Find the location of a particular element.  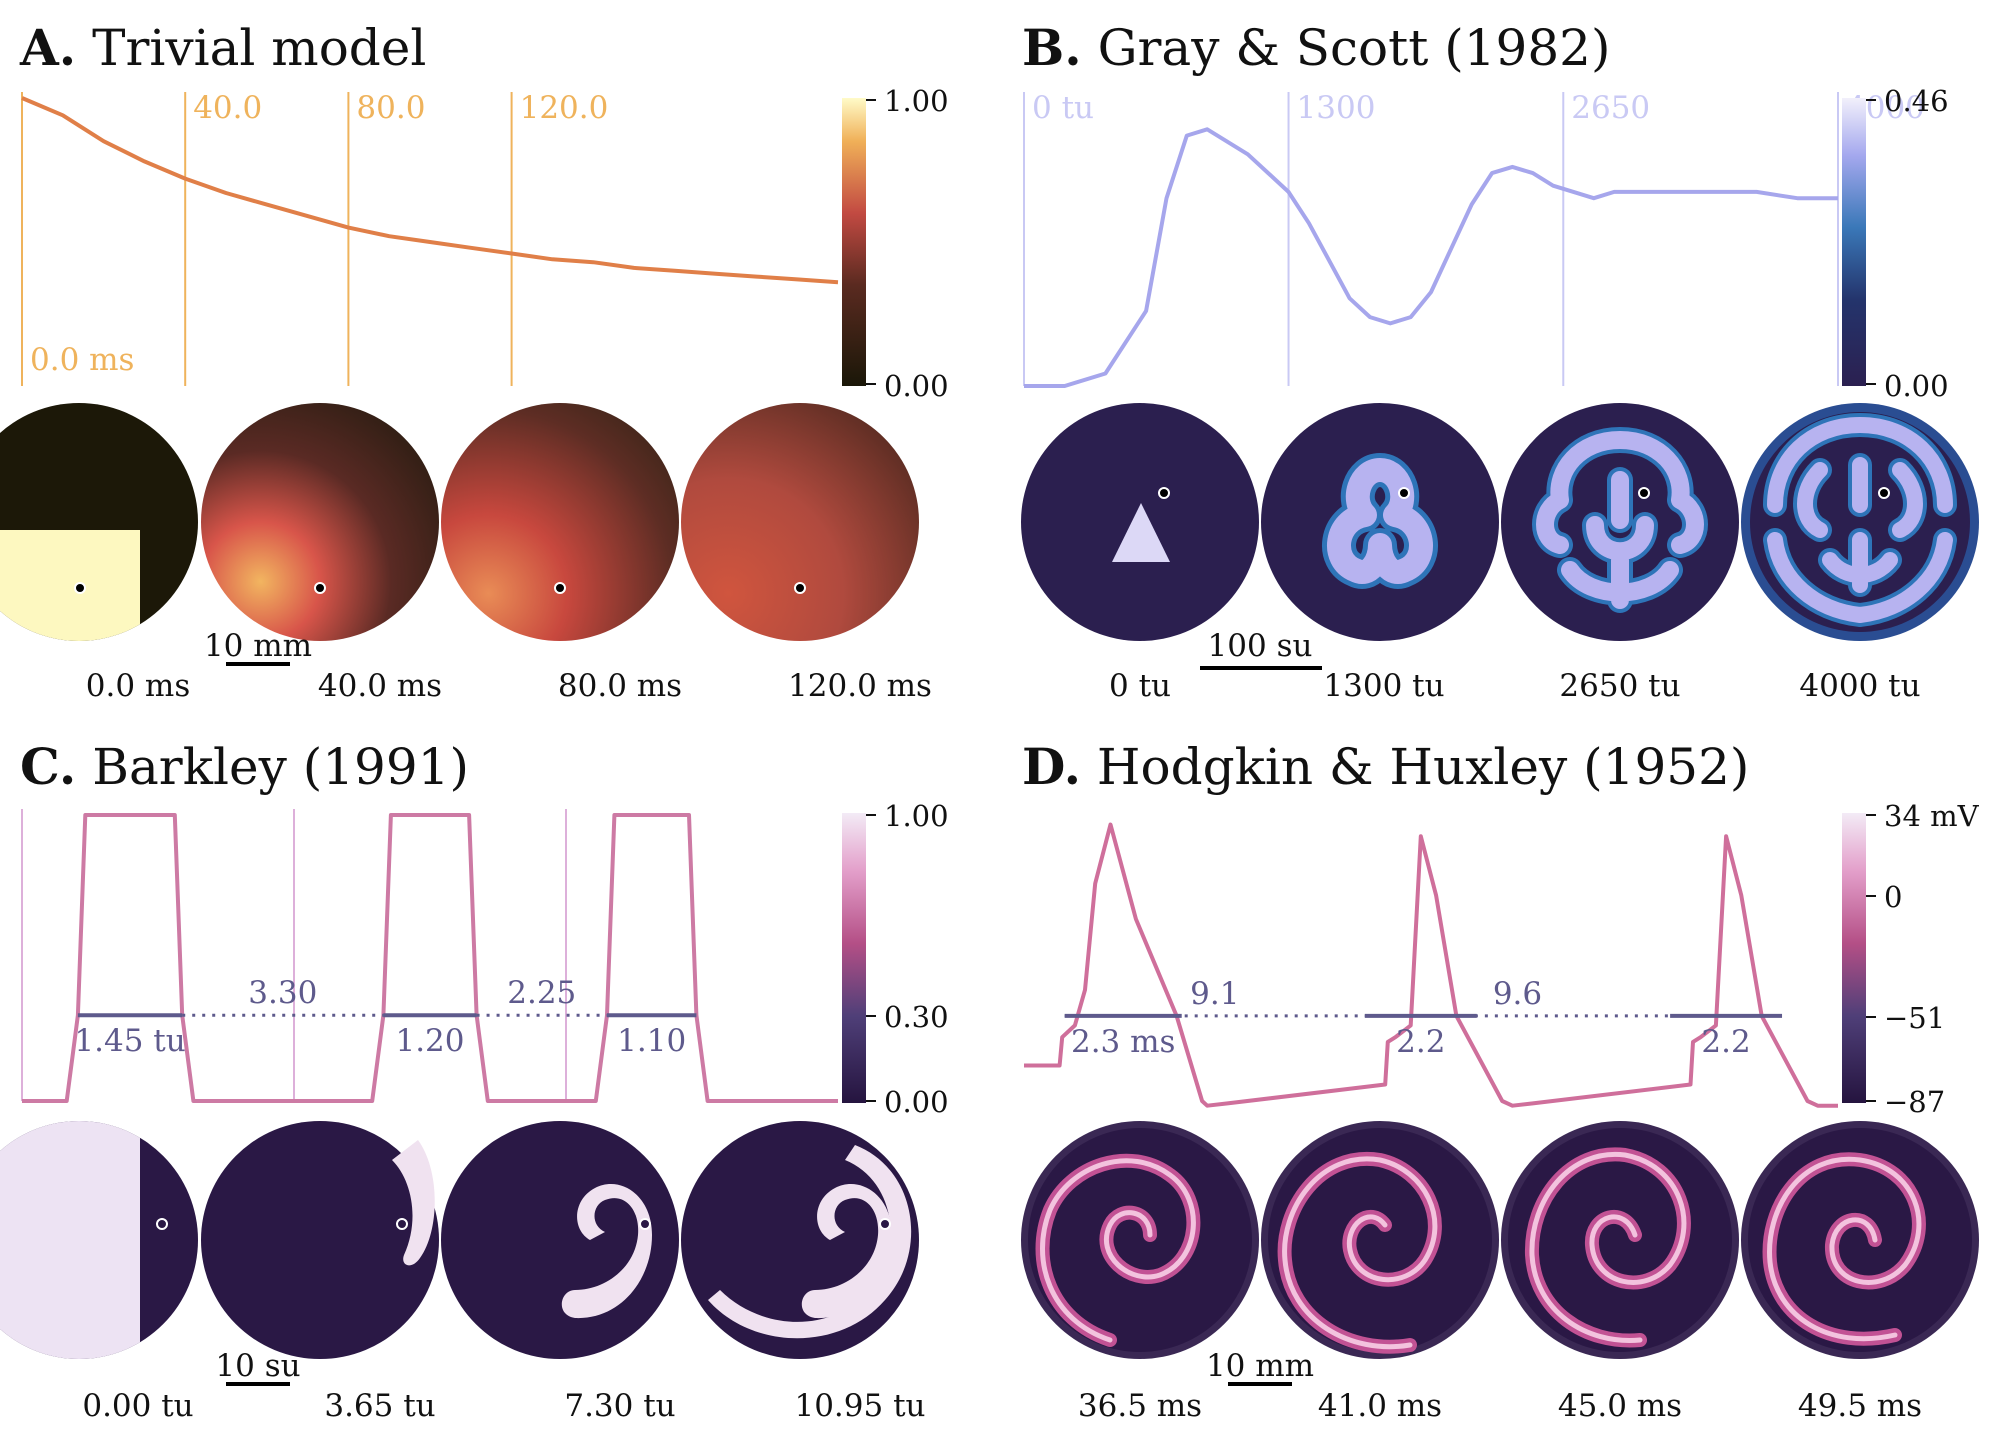

snapshot-caption: 3.65 tu is located at coordinates (379, 1406).